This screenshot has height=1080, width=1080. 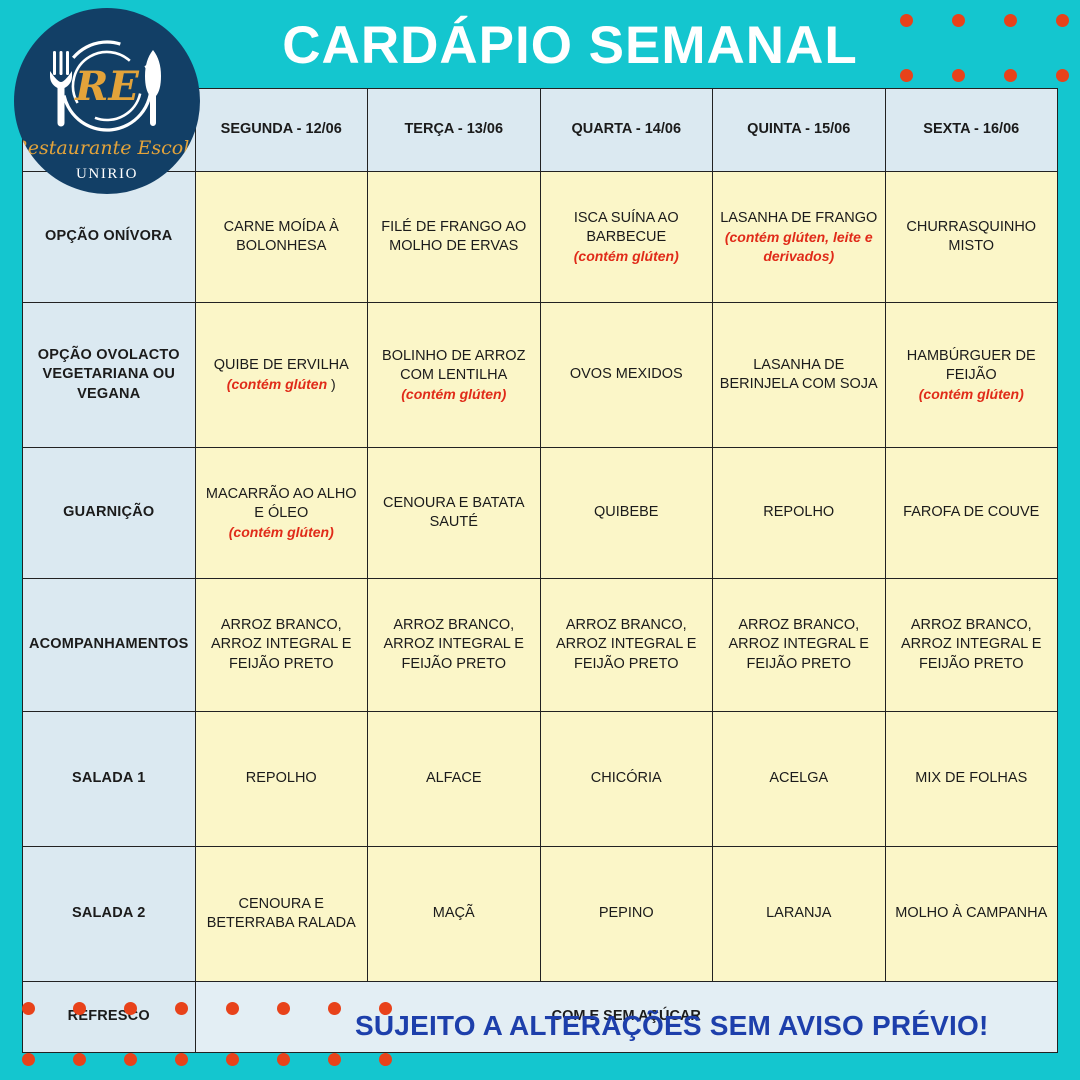 What do you see at coordinates (453, 913) in the screenshot?
I see `menu-item-text: MAÇÃ` at bounding box center [453, 913].